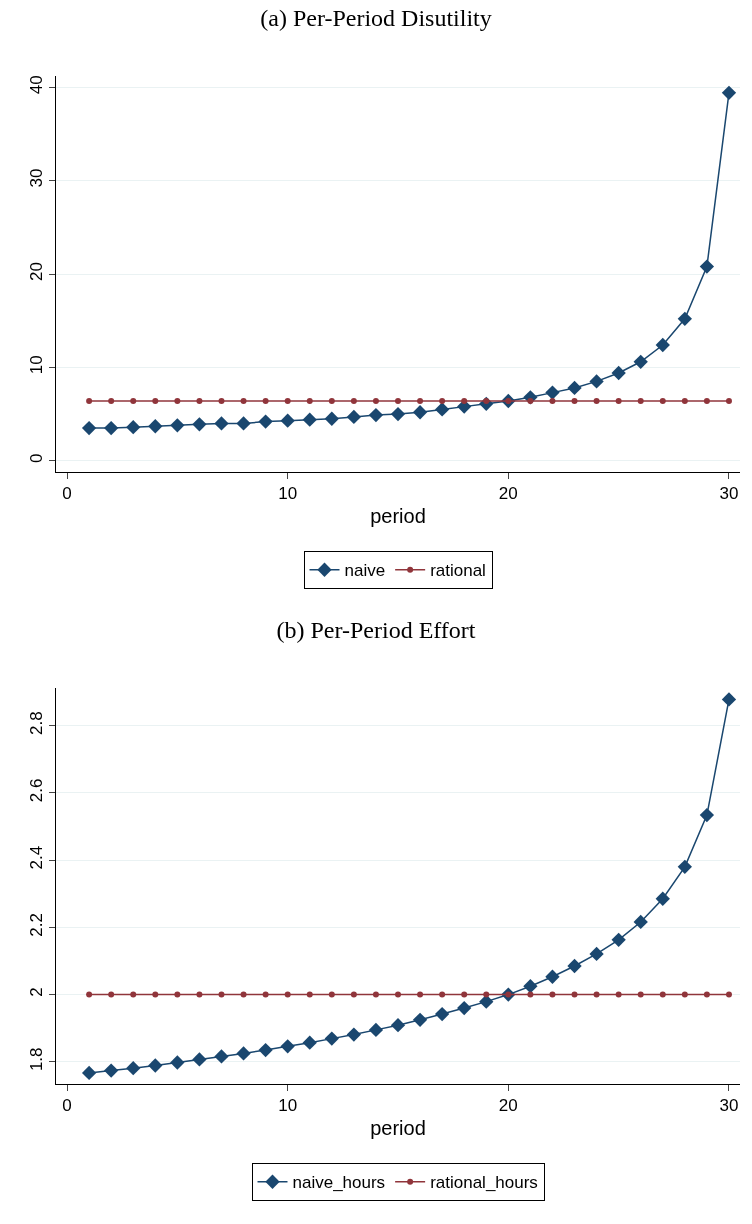 The image size is (752, 1224). What do you see at coordinates (339, 1183) in the screenshot?
I see `legend-label: naive_hours` at bounding box center [339, 1183].